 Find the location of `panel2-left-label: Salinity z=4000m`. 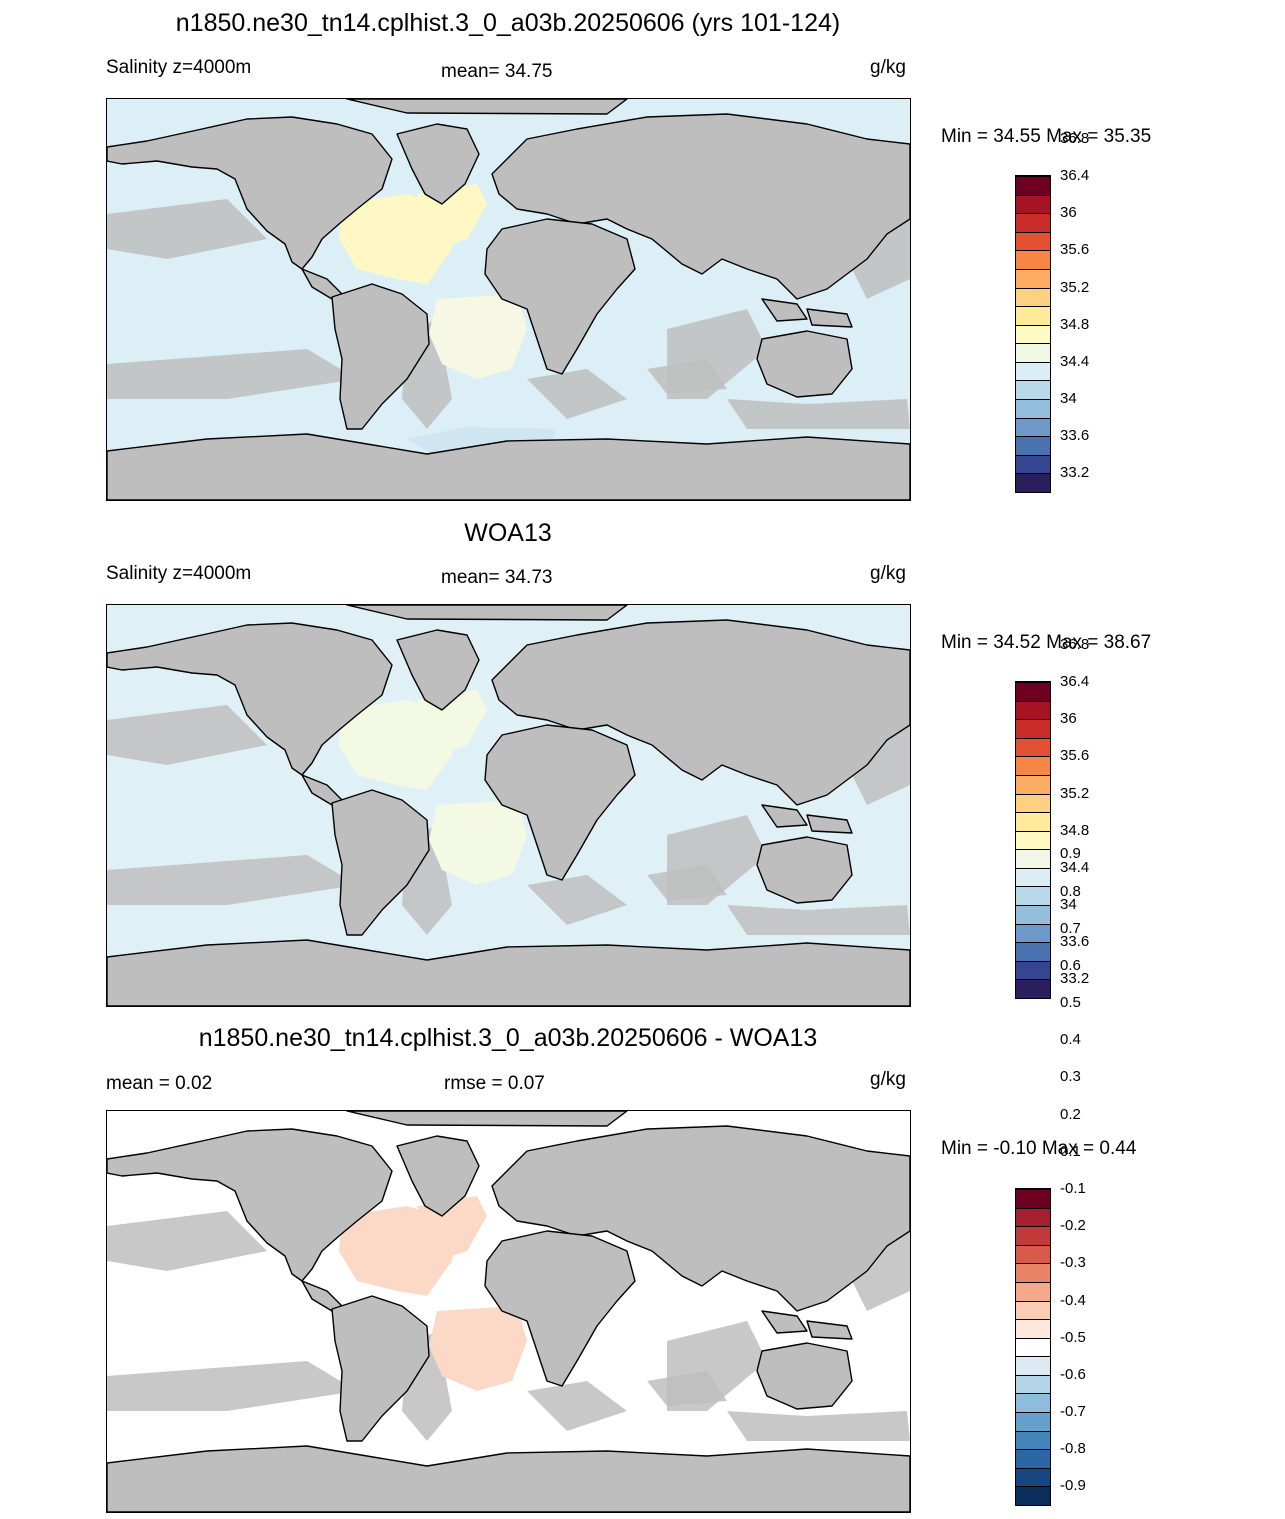

panel2-left-label: Salinity z=4000m is located at coordinates (179, 573).